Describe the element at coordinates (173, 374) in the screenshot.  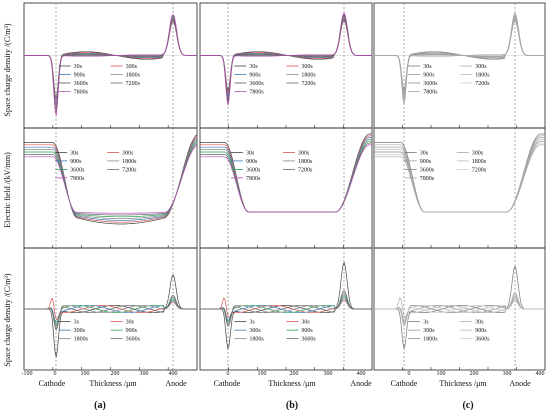
I see `a-xtick: 400` at that location.